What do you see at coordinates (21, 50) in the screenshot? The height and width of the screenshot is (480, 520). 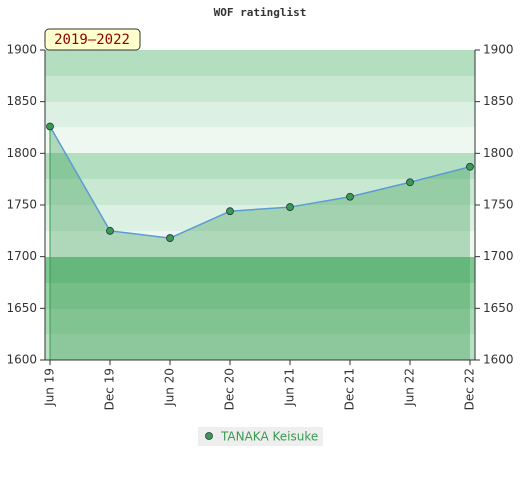 I see `y-tick-label: 1900` at bounding box center [21, 50].